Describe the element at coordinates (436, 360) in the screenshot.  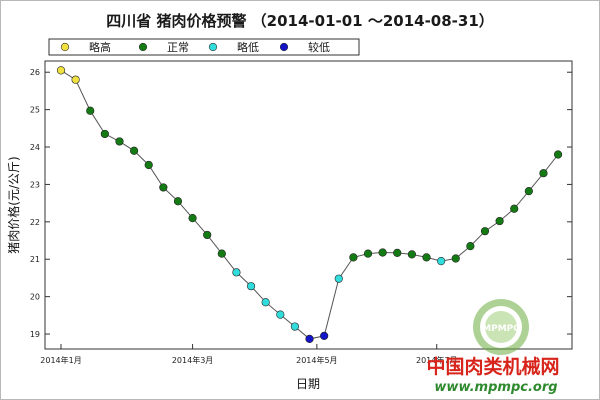
I see `x-tick-label: 2014年7月` at that location.